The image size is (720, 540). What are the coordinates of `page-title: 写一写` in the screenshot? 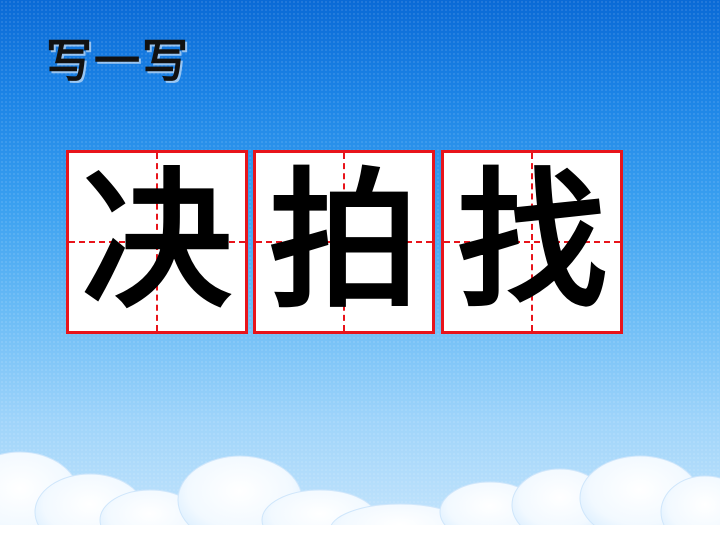 It's located at (118, 61).